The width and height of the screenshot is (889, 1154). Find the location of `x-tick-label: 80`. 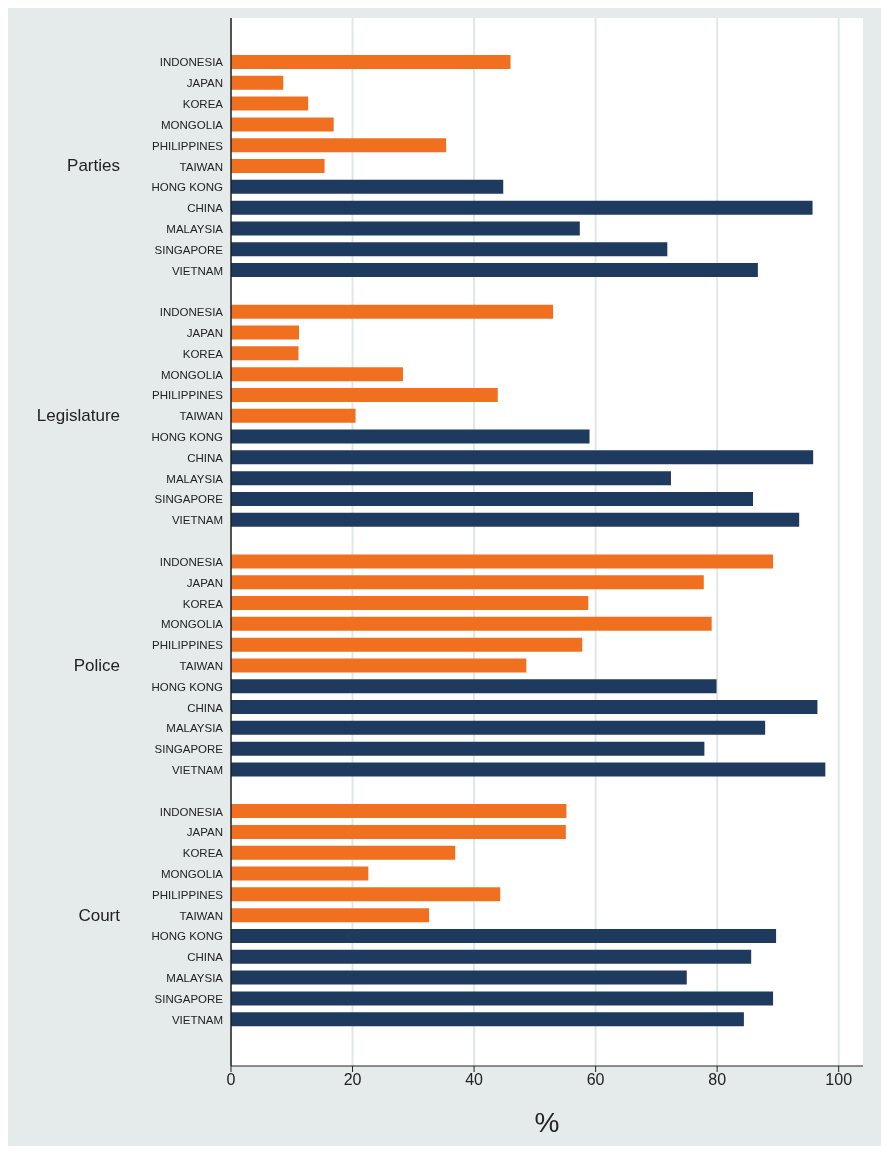

x-tick-label: 80 is located at coordinates (717, 1080).